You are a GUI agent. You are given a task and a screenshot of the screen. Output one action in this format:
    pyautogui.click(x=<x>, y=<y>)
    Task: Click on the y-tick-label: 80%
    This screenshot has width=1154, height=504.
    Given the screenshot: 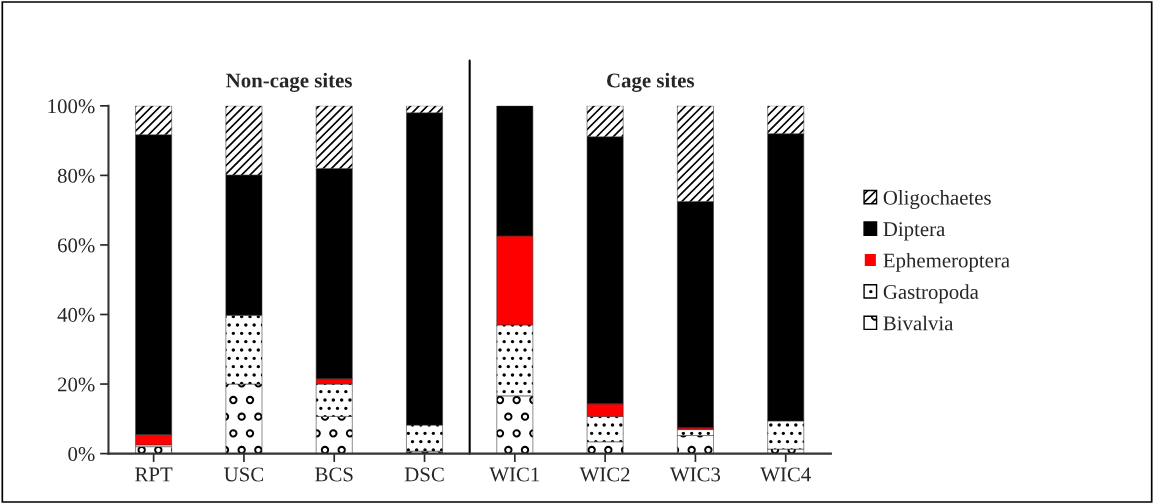 What is the action you would take?
    pyautogui.click(x=76, y=175)
    